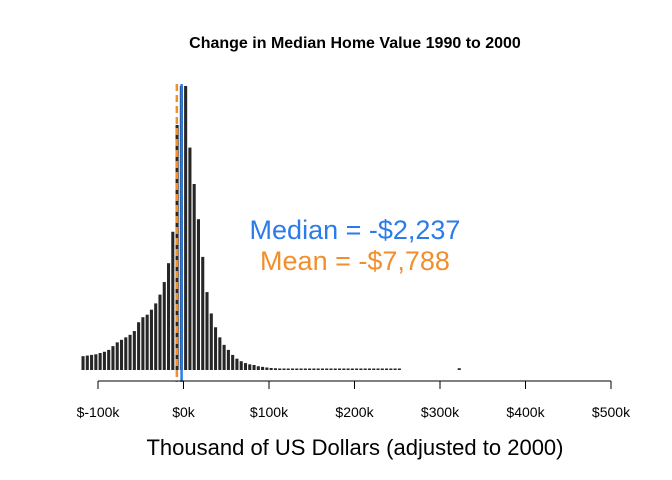  What do you see at coordinates (184, 412) in the screenshot?
I see `x-tick-label: $0k` at bounding box center [184, 412].